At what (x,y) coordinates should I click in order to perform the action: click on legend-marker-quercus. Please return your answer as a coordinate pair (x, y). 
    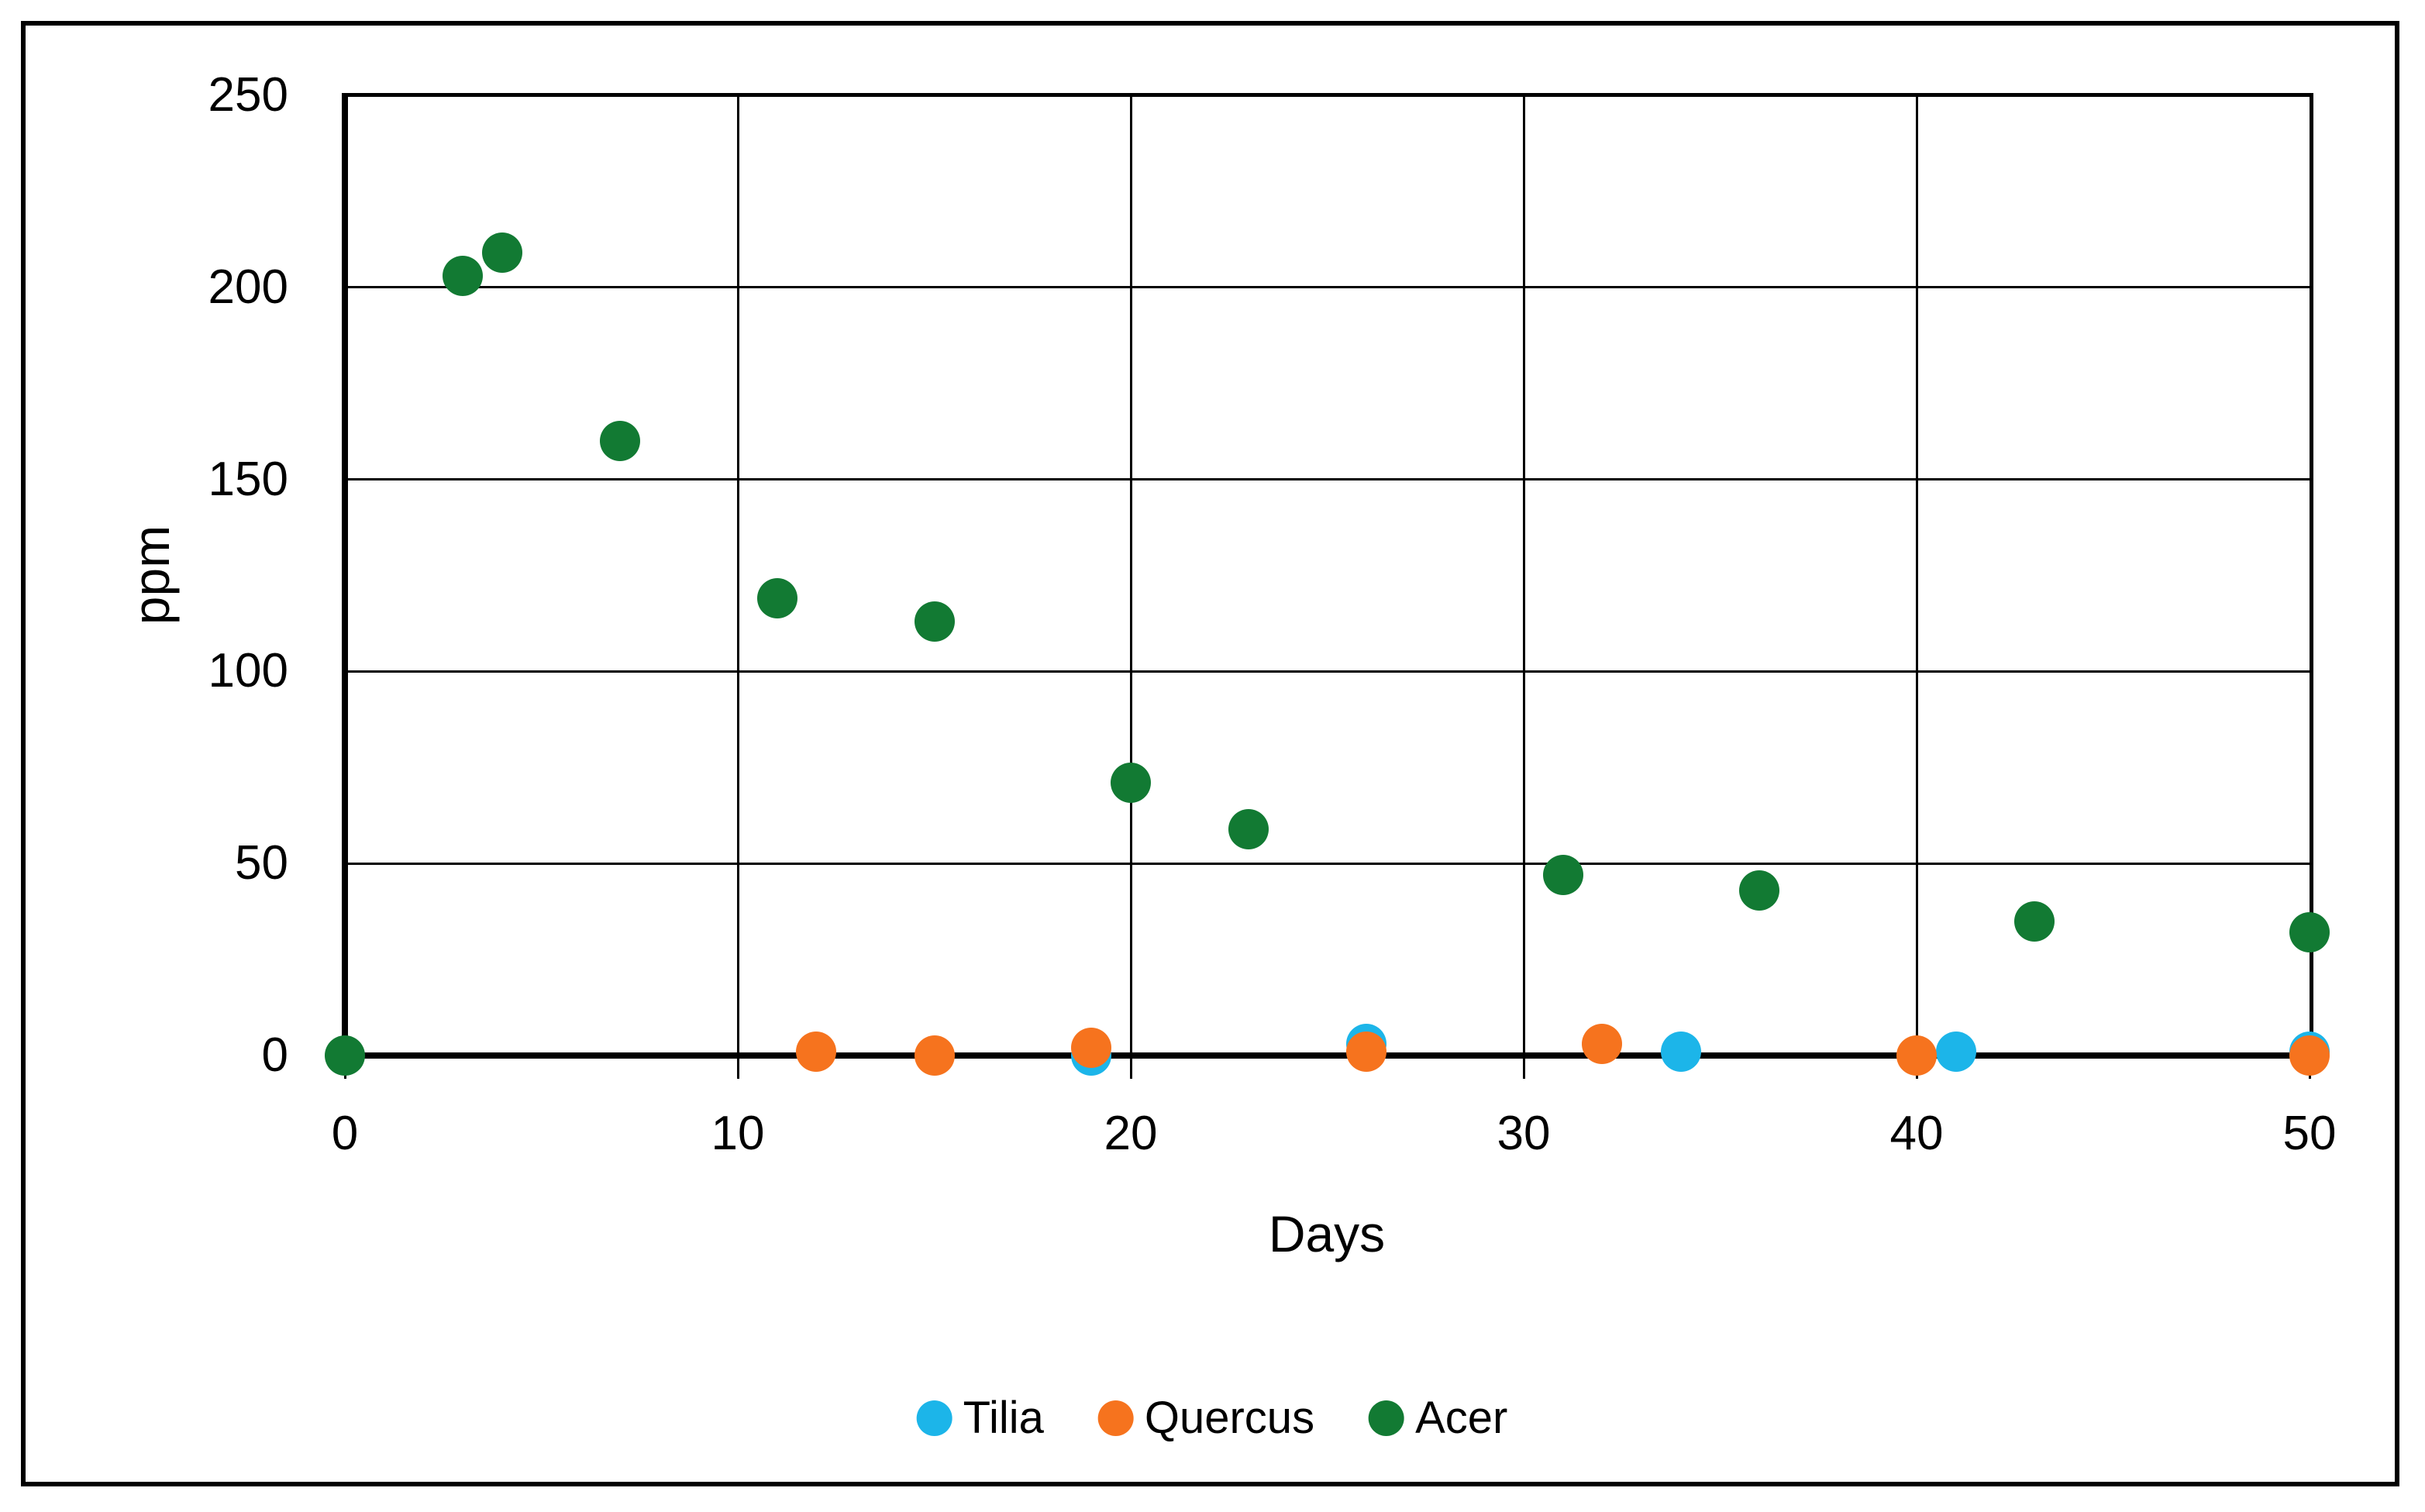
    Looking at the image, I should click on (1115, 1418).